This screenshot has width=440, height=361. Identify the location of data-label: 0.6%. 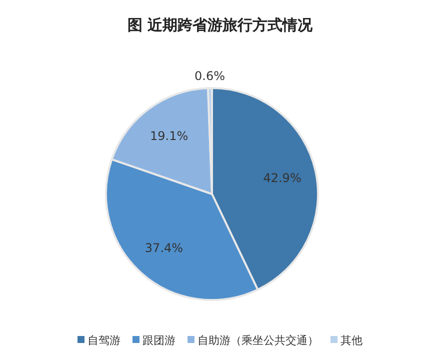
(210, 76).